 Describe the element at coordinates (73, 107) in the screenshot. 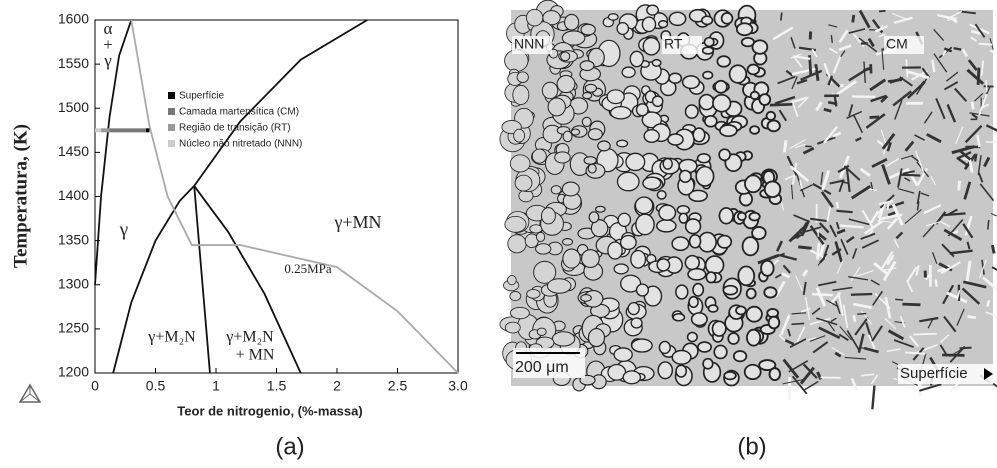

I see `y-tick-label: 1500` at that location.